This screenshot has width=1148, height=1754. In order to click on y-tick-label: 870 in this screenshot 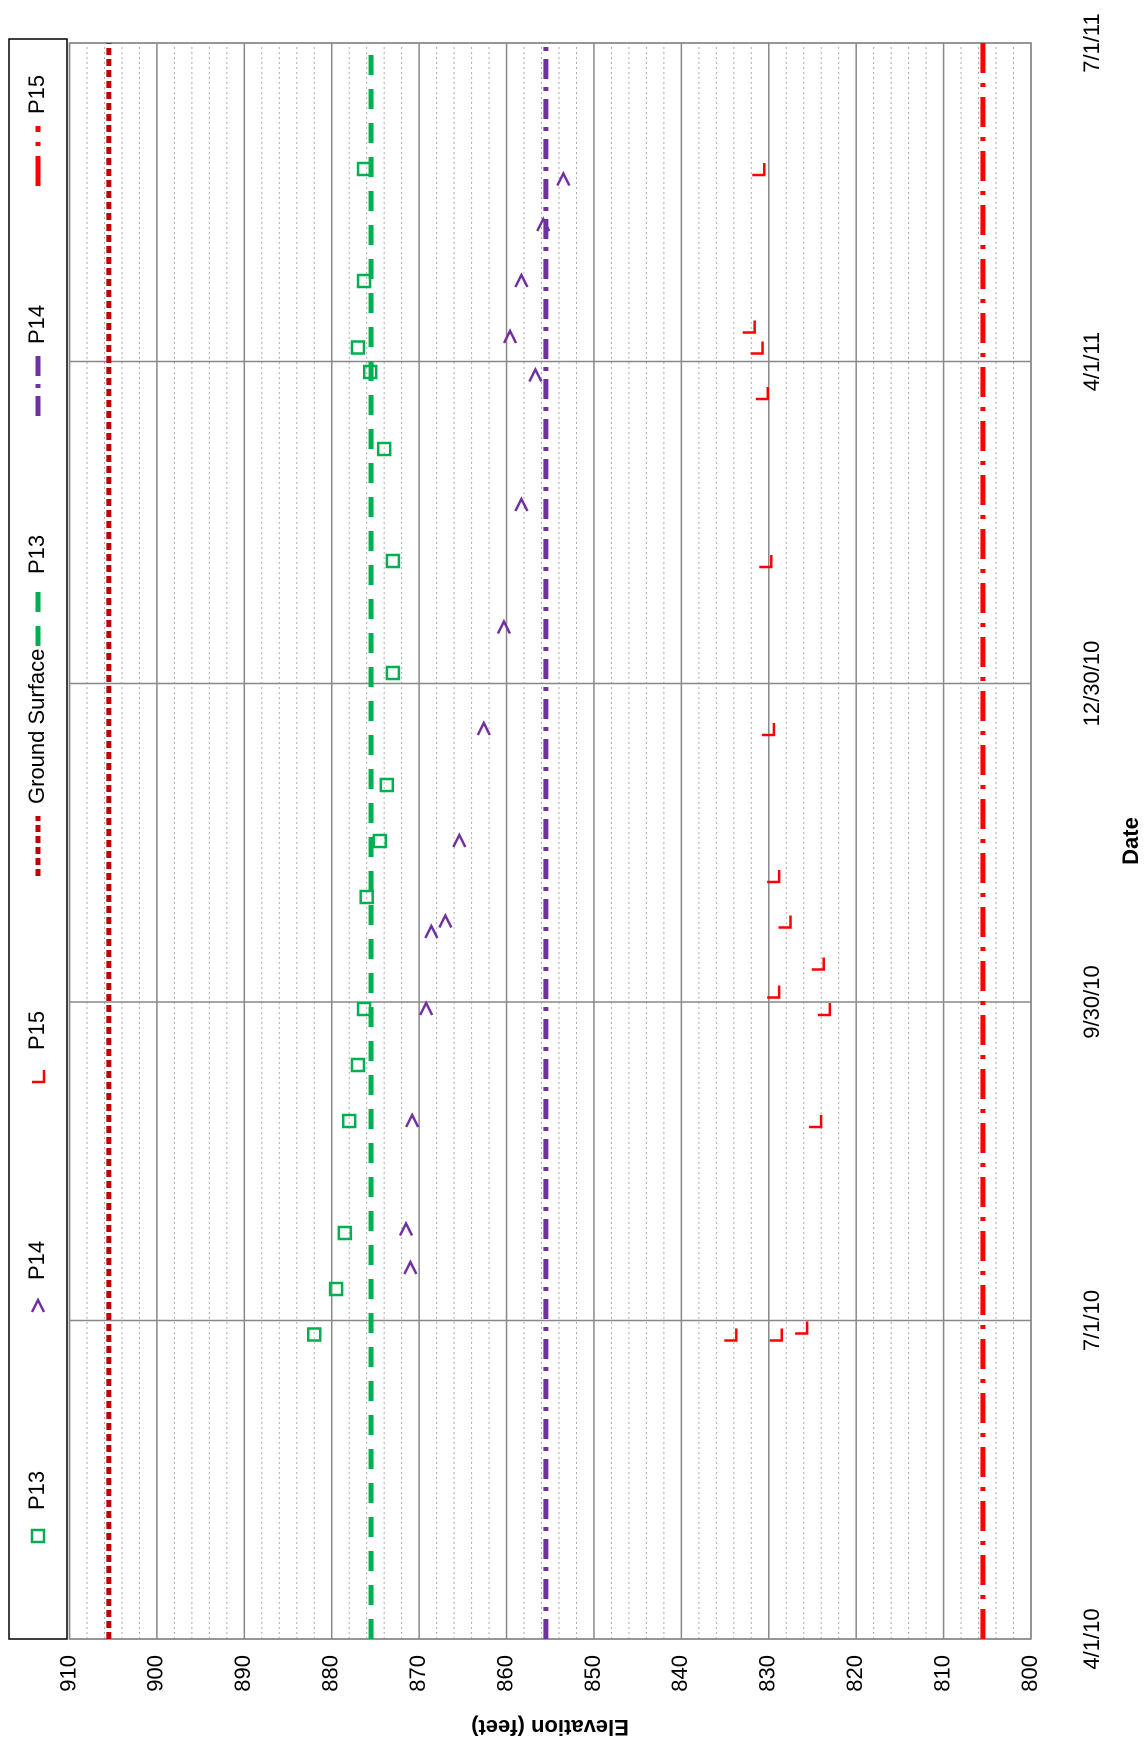, I will do `click(417, 1673)`.